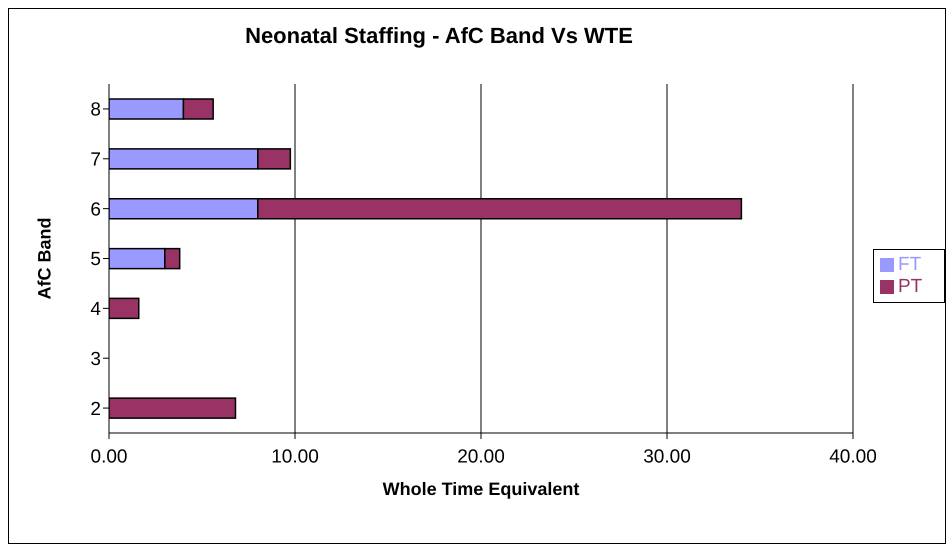 The width and height of the screenshot is (952, 550). What do you see at coordinates (481, 489) in the screenshot?
I see `x-axis-title: Whole Time Equivalent` at bounding box center [481, 489].